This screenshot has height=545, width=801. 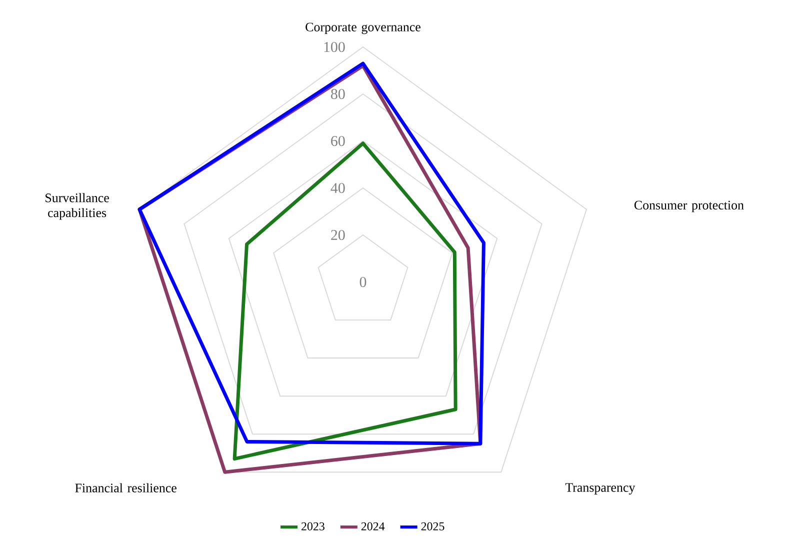 What do you see at coordinates (600, 489) in the screenshot?
I see `spoke-label: Transparency` at bounding box center [600, 489].